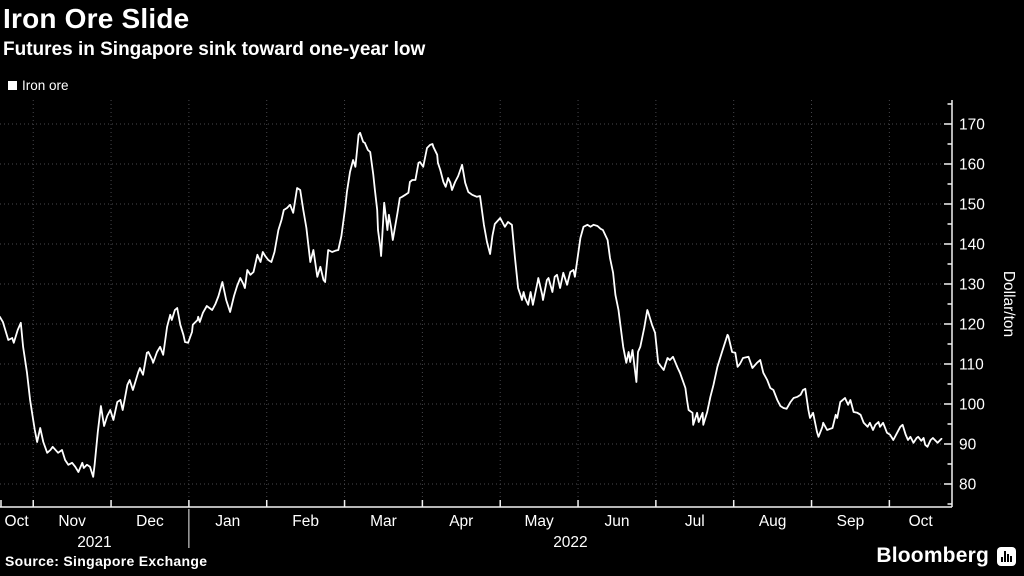 The image size is (1024, 576). I want to click on x-axis-ticks, so click(445, 503).